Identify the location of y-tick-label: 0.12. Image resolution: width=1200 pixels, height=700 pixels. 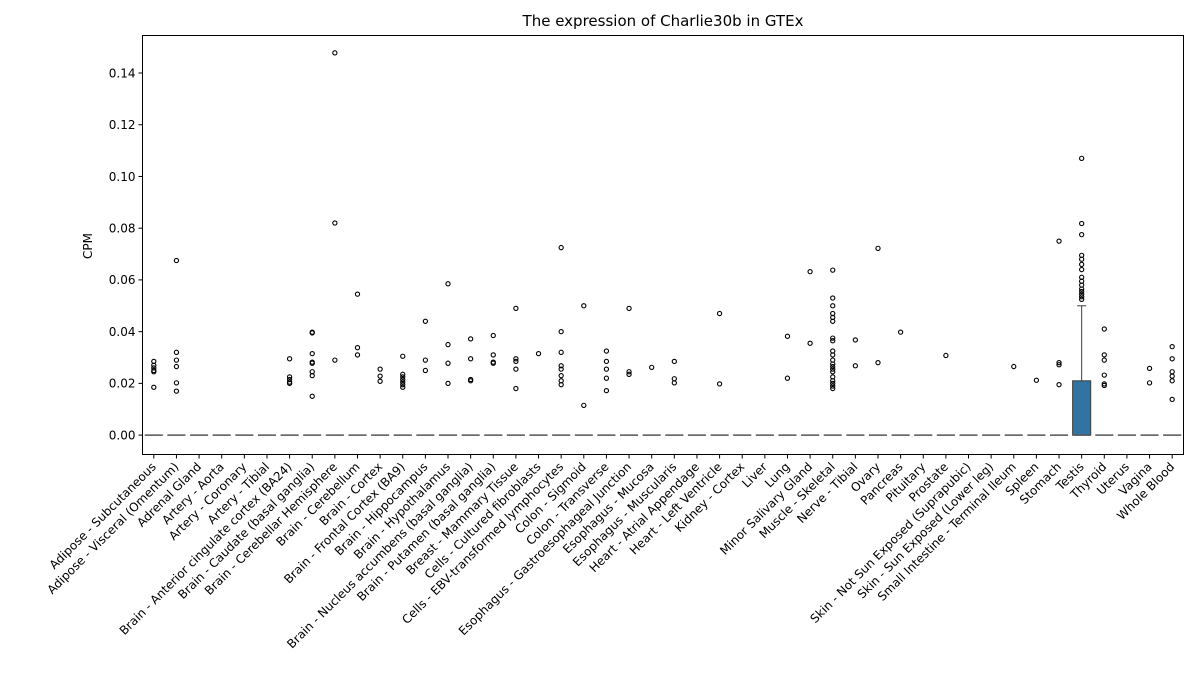
(122, 125).